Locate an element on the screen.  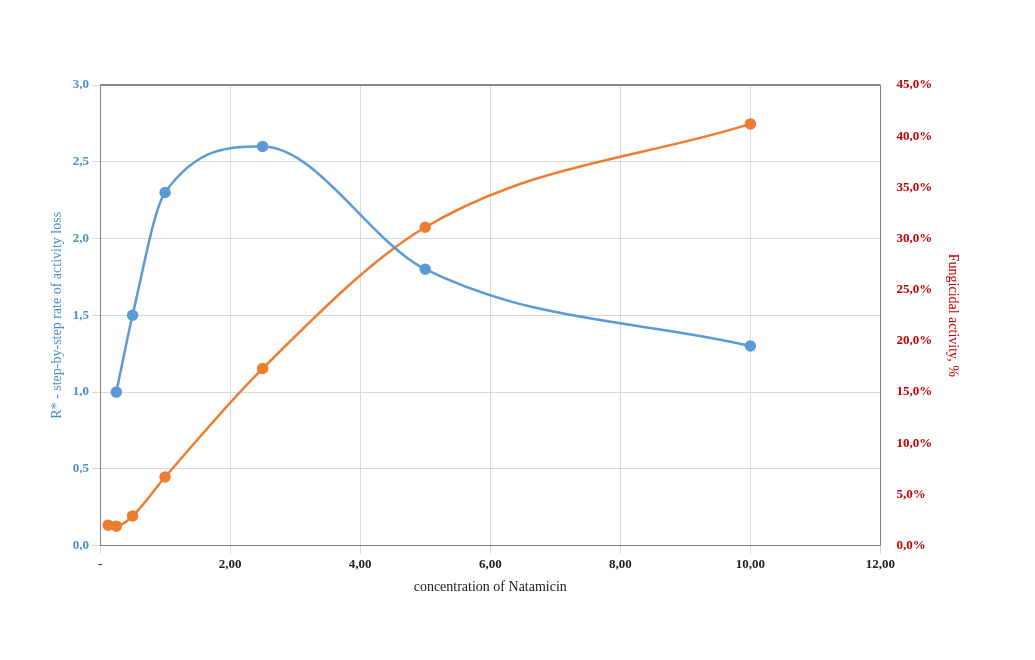
x-tick-label: 4,00 is located at coordinates (360, 563).